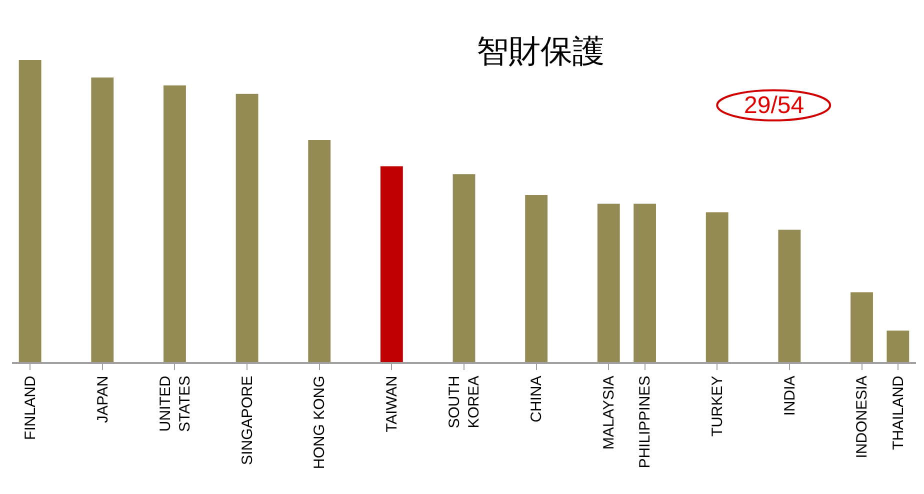  Describe the element at coordinates (609, 413) in the screenshot. I see `x-tick-label: MALAYSIA` at that location.